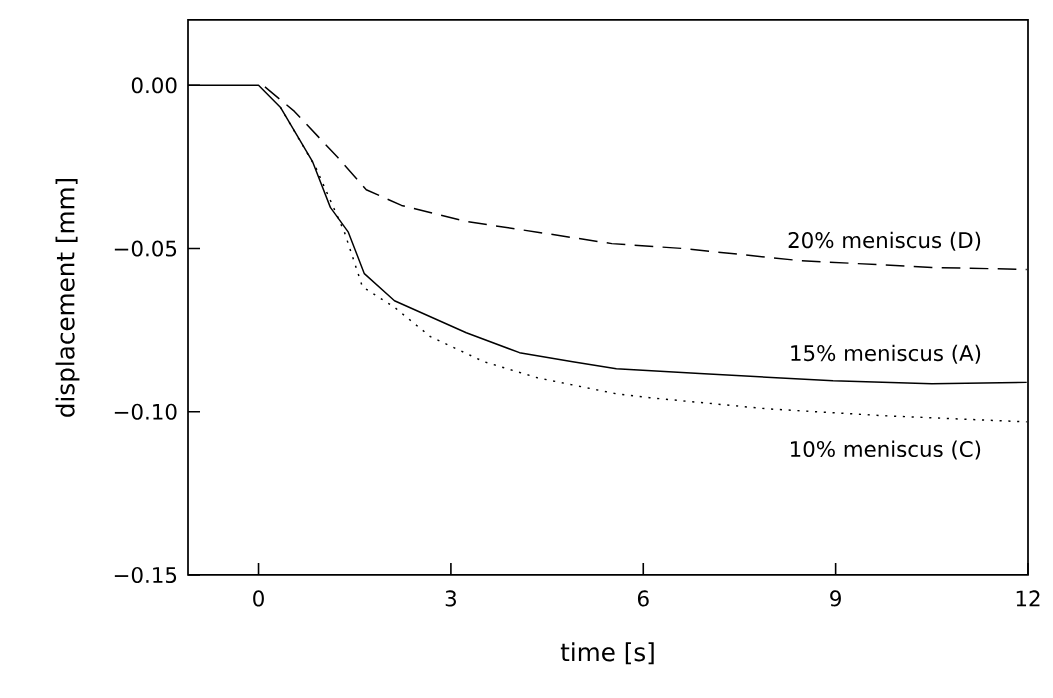 This screenshot has width=1053, height=698. Describe the element at coordinates (145, 575) in the screenshot. I see `y-tick-label: −0.15` at that location.